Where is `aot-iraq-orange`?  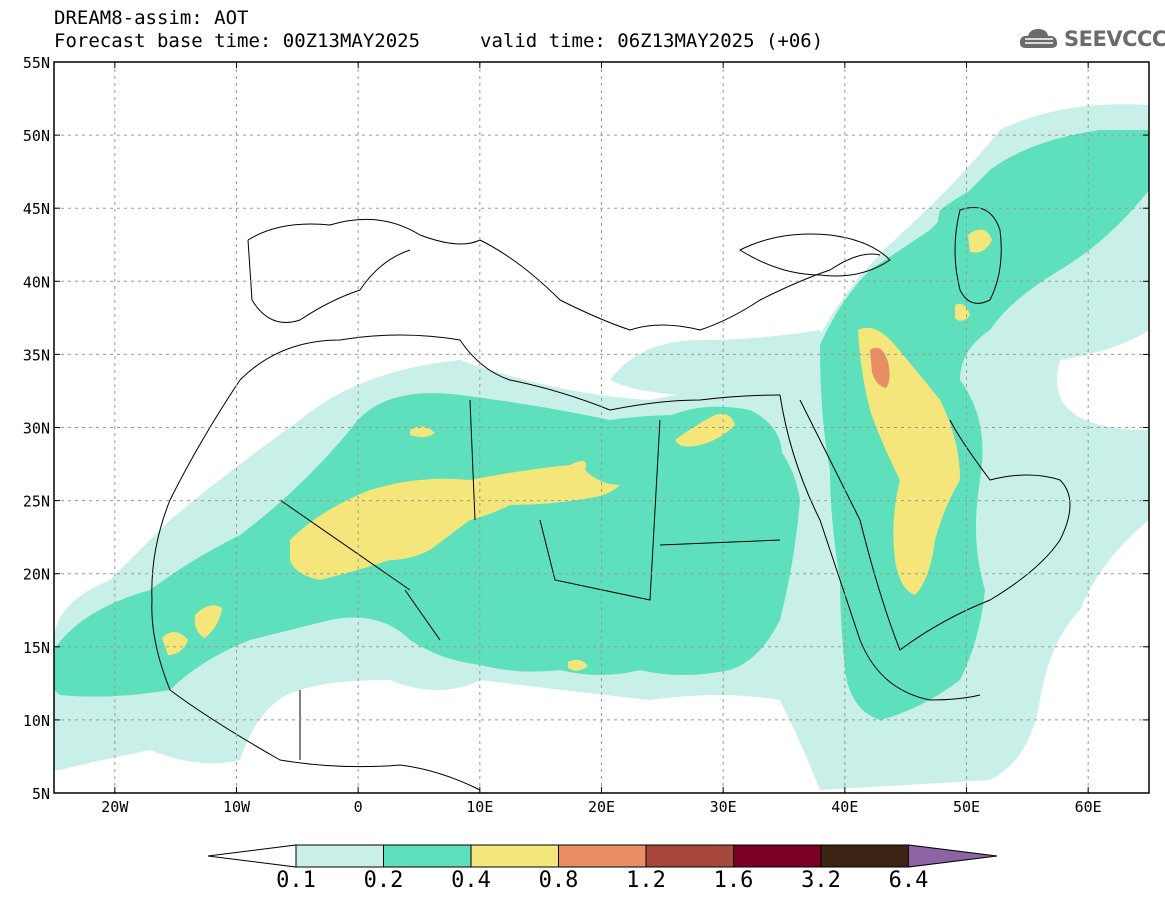
aot-iraq-orange is located at coordinates (880, 367).